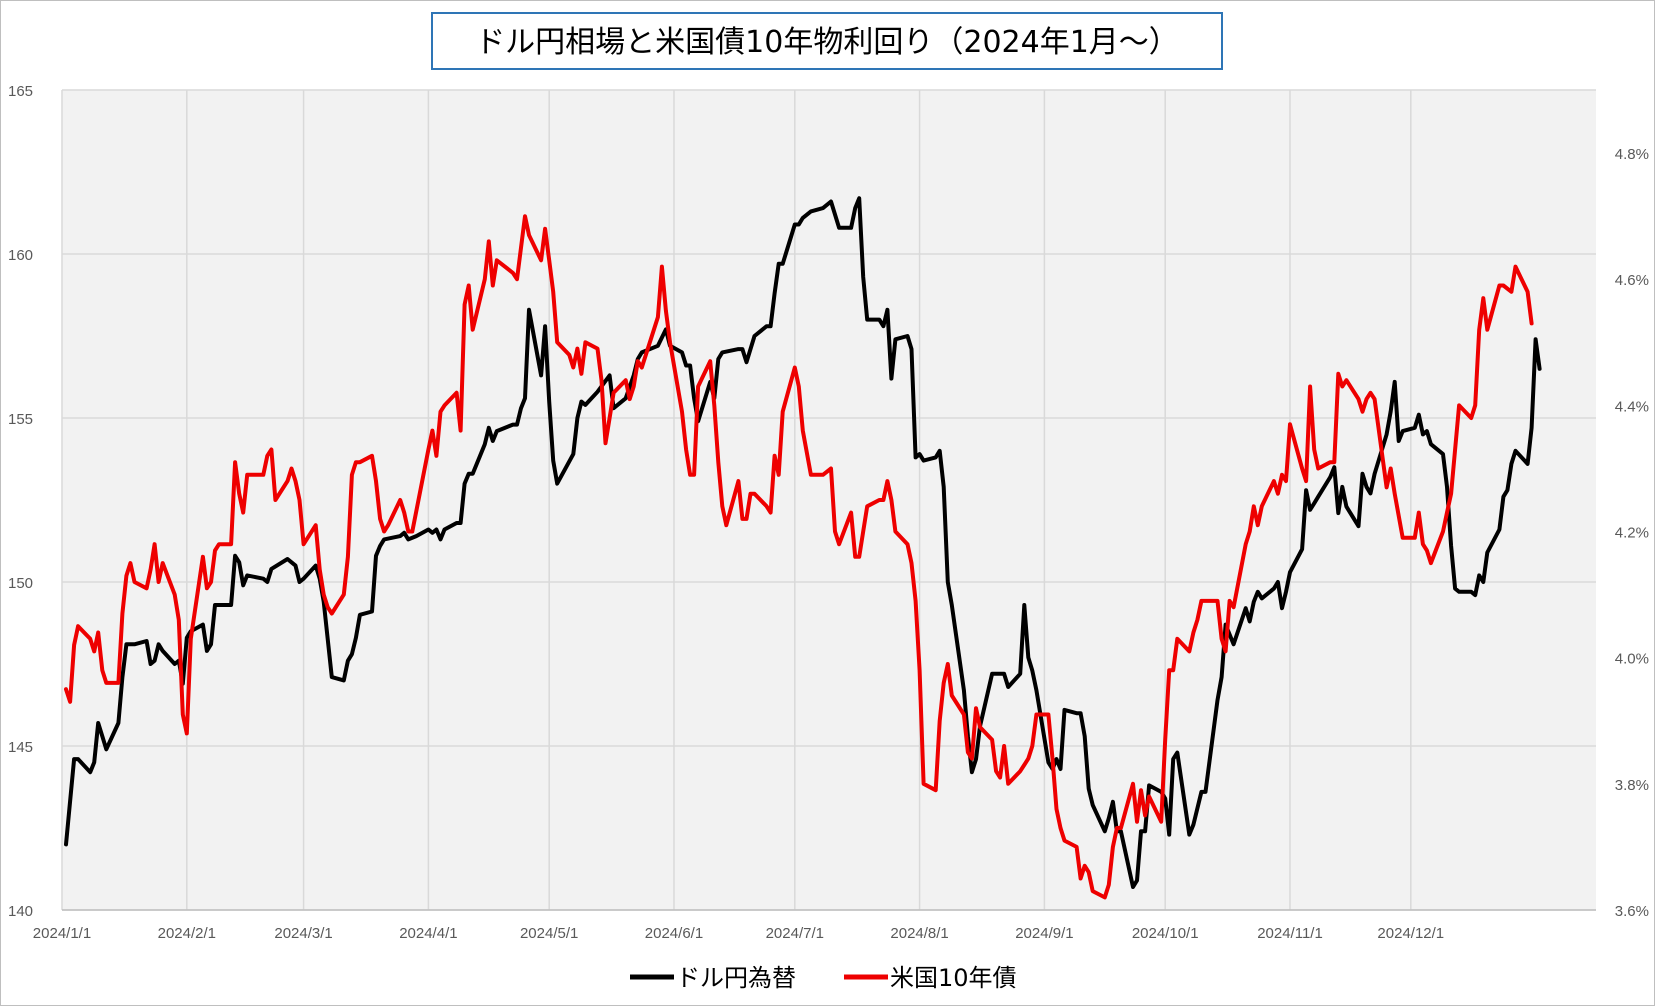 The width and height of the screenshot is (1655, 1006). What do you see at coordinates (1632, 154) in the screenshot?
I see `right-tick-label: 4.8%` at bounding box center [1632, 154].